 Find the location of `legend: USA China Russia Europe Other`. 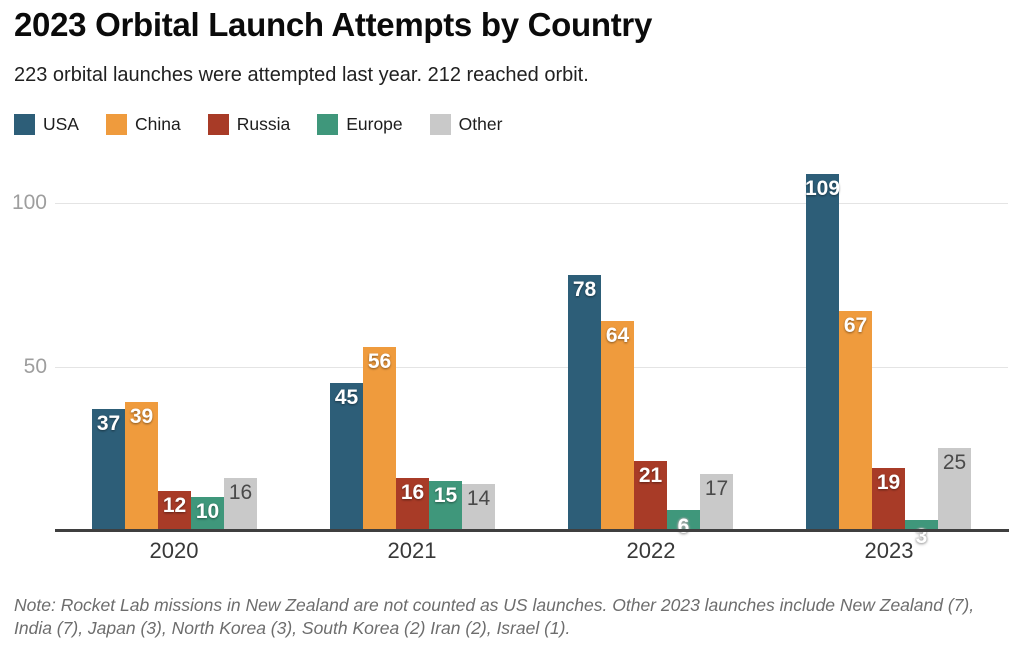

legend: USA China Russia Europe Other is located at coordinates (258, 124).